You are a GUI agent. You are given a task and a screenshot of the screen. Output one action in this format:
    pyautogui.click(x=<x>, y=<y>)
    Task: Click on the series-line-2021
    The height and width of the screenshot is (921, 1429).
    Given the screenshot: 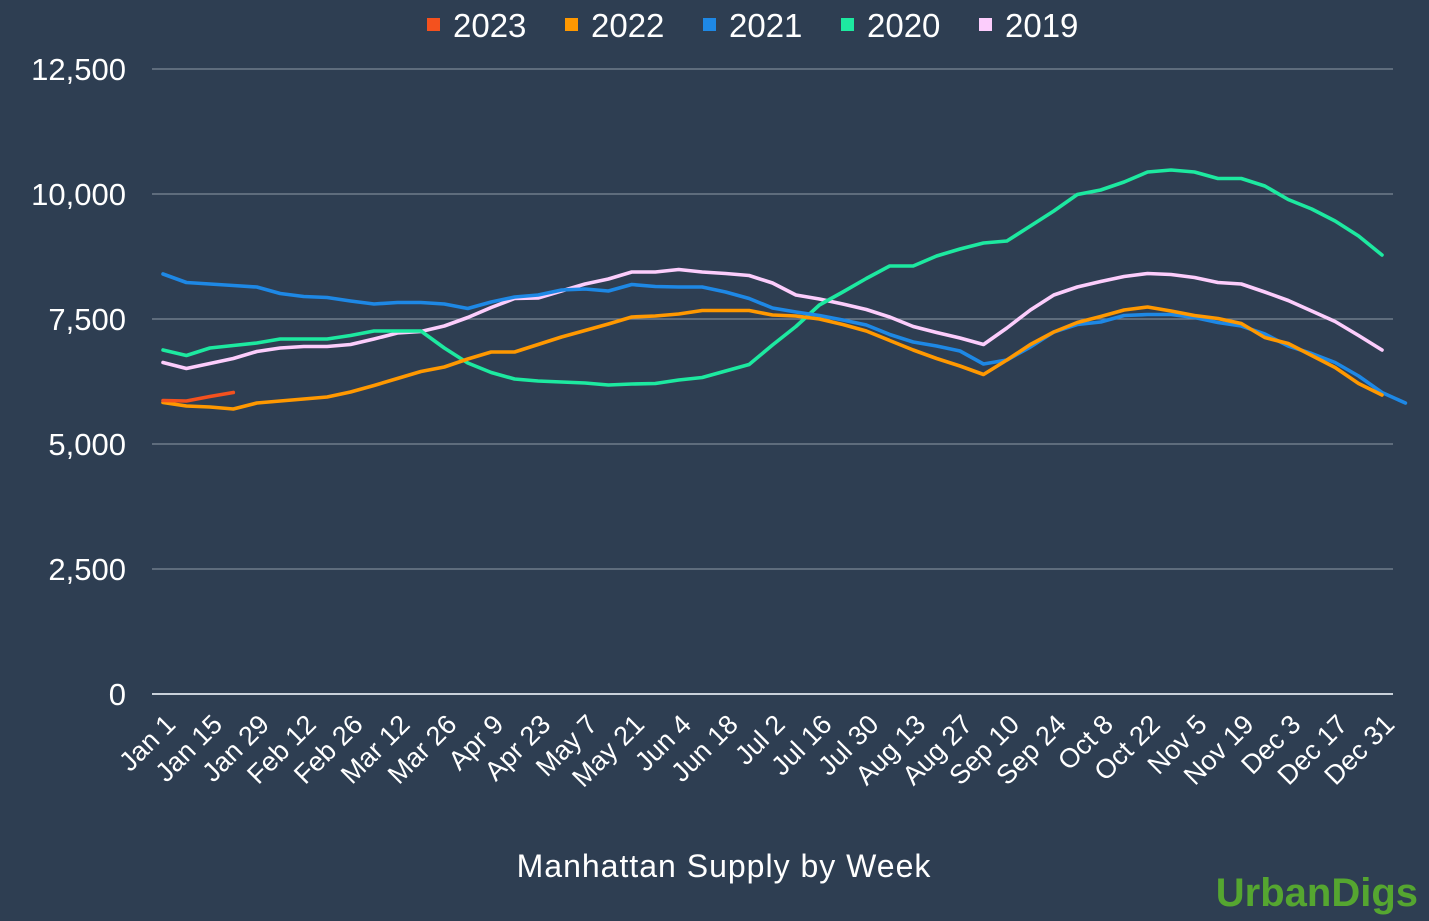 What is the action you would take?
    pyautogui.click(x=784, y=338)
    